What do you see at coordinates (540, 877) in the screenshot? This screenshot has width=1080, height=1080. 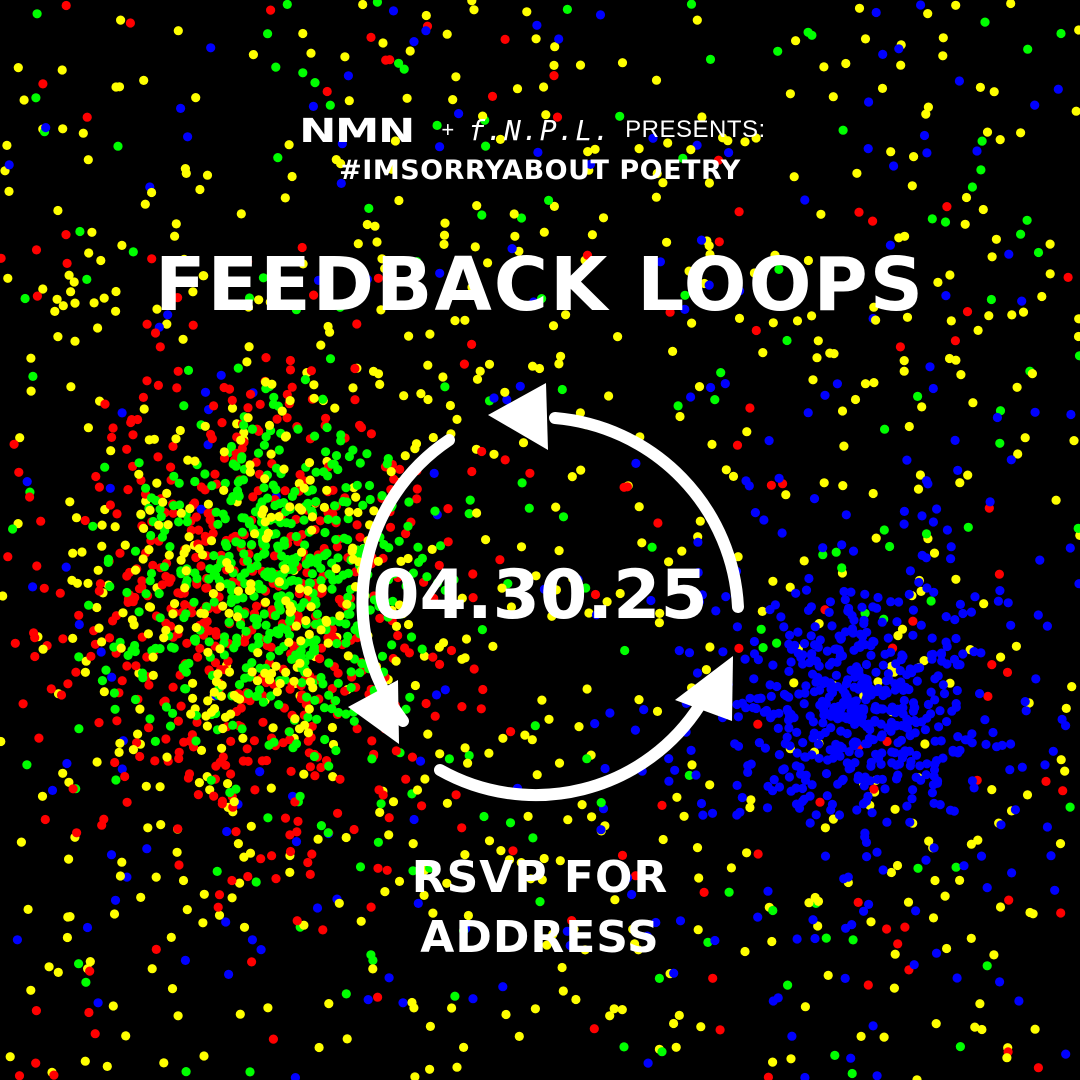 I see `rsvp-line-1: RSVP FOR` at bounding box center [540, 877].